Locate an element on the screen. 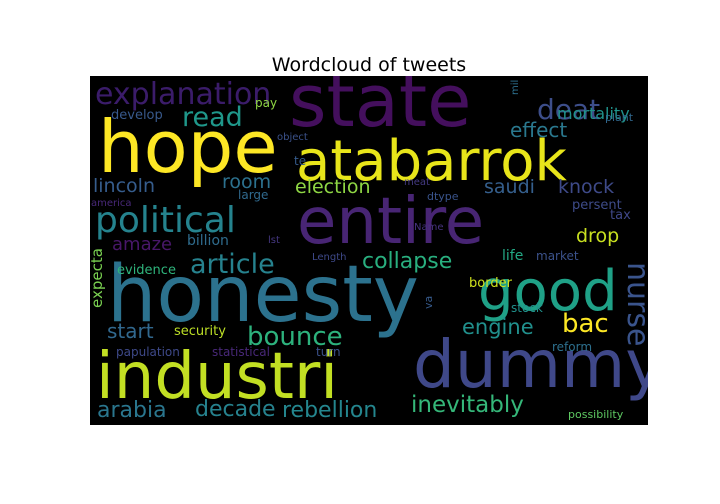 This screenshot has width=720, height=504. word-large: large is located at coordinates (253, 195).